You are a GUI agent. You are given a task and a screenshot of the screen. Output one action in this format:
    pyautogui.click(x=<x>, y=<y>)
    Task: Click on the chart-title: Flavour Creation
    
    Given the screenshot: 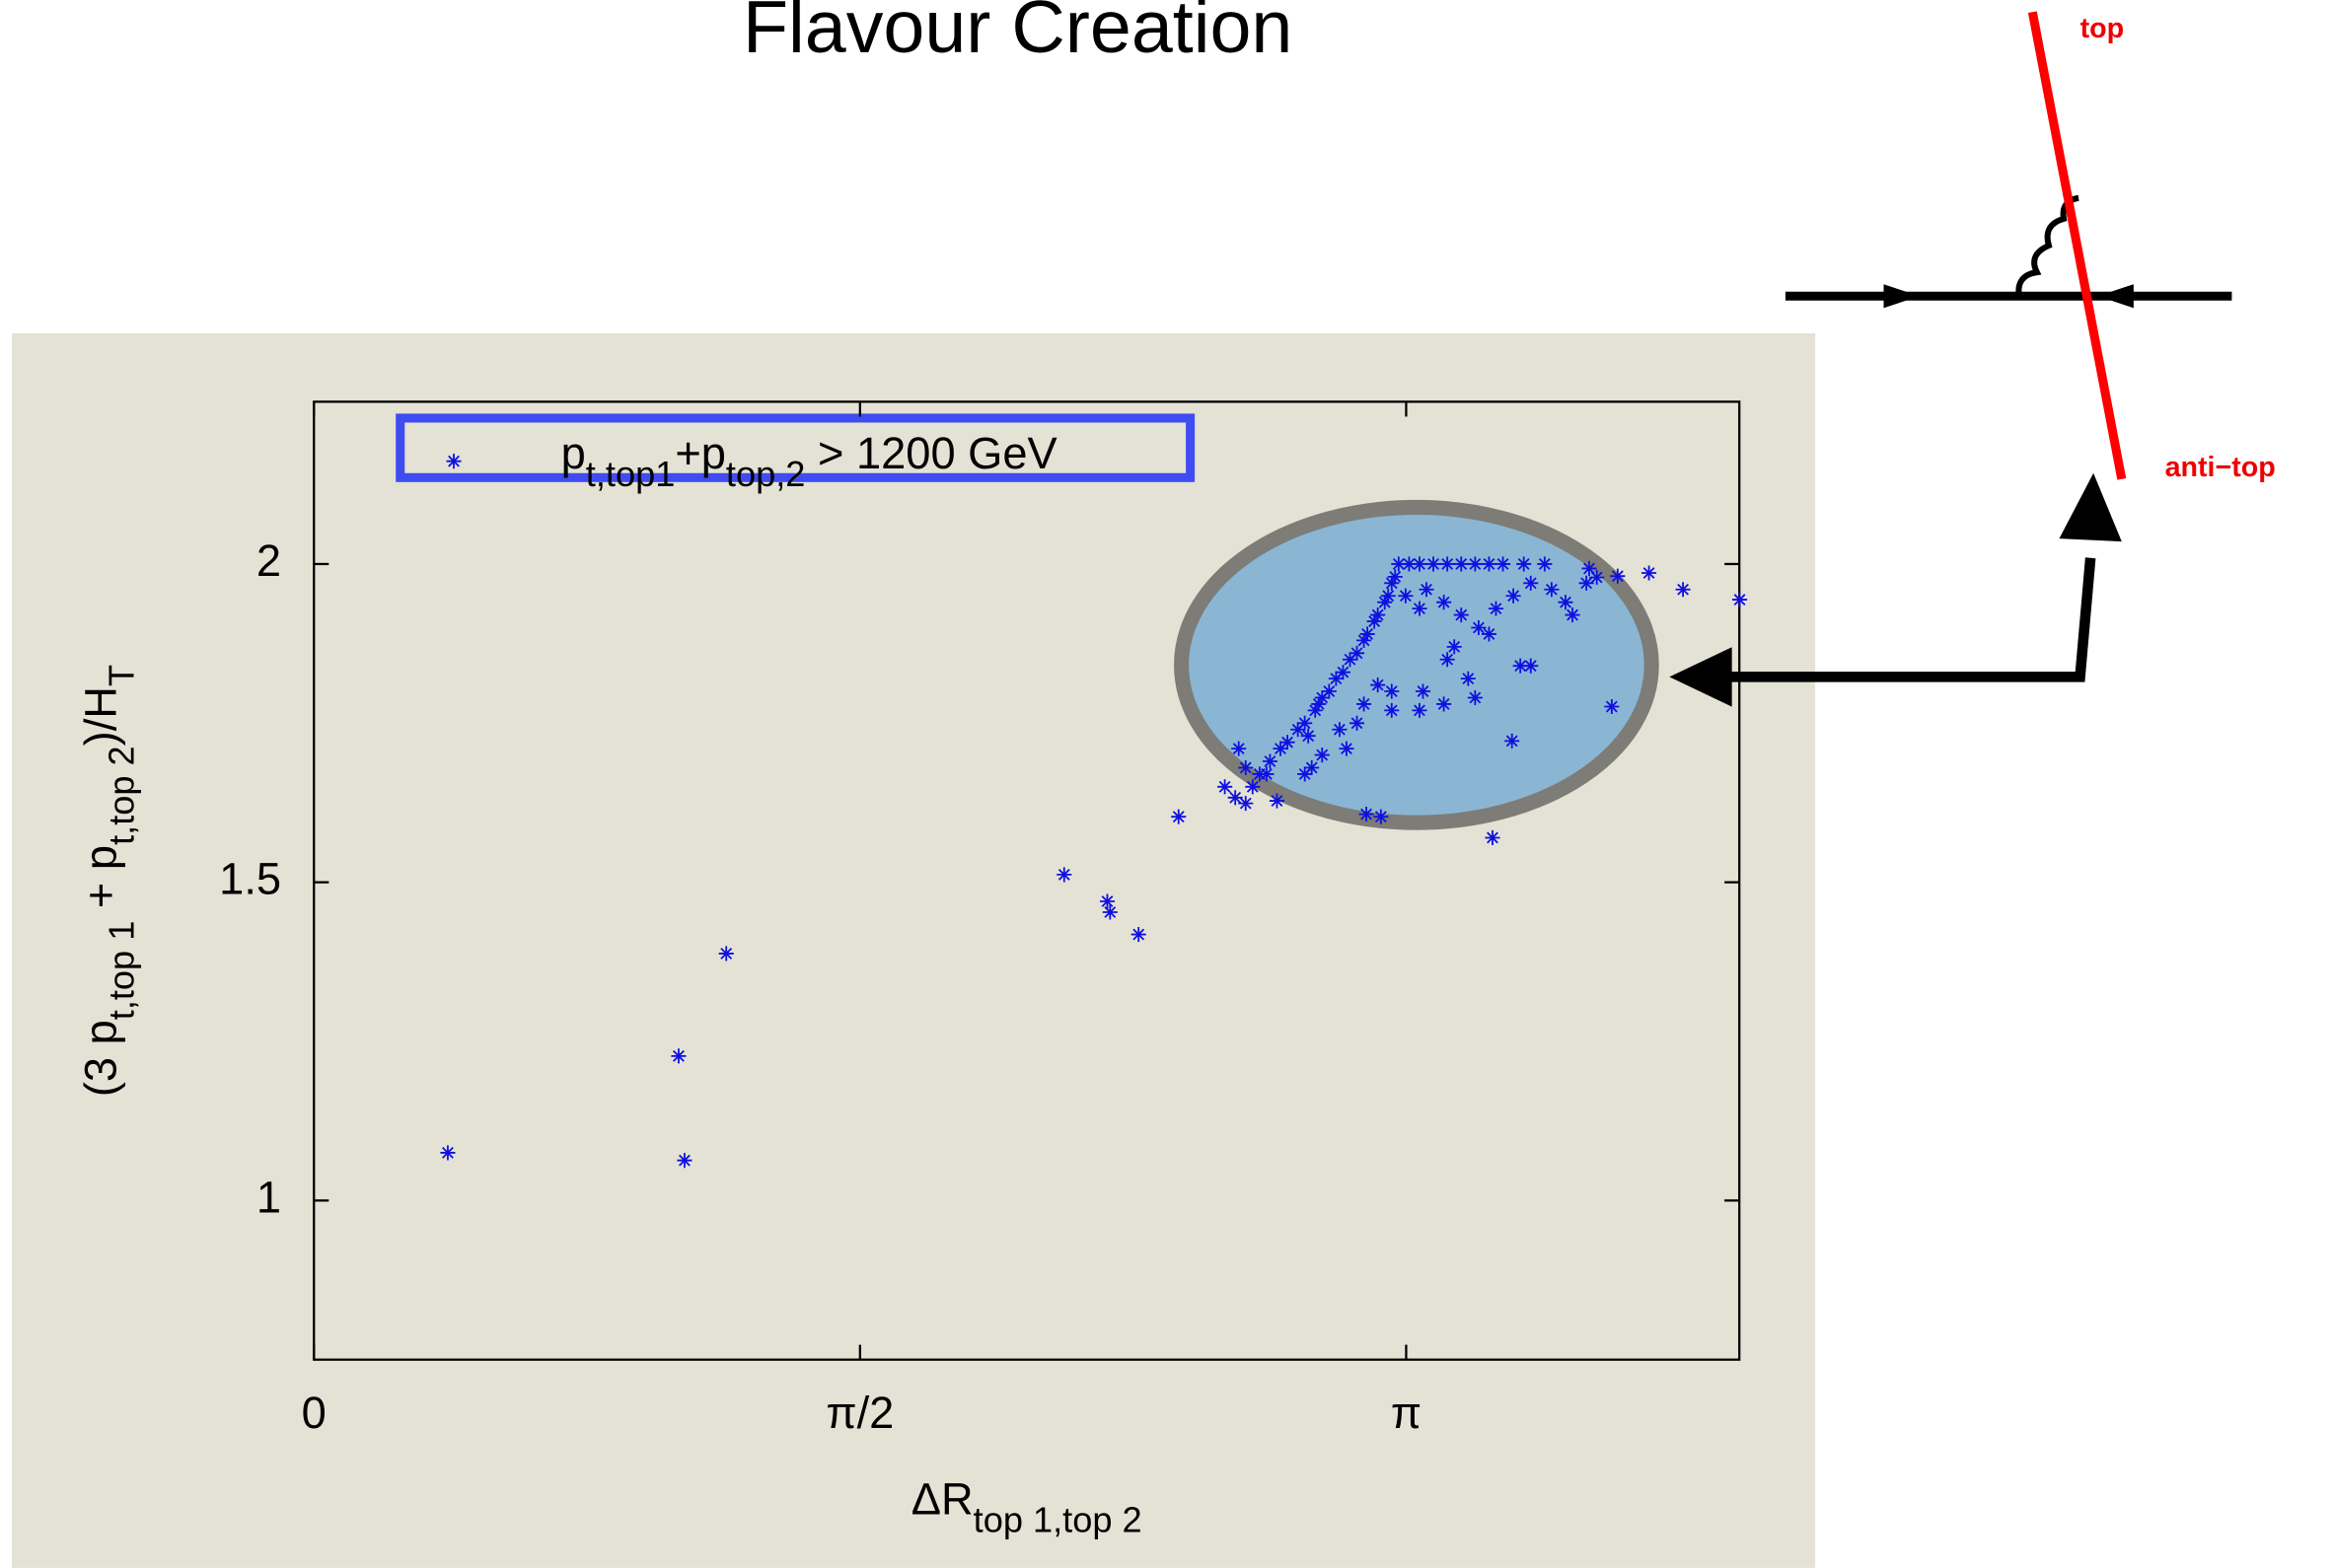 What is the action you would take?
    pyautogui.click(x=1017, y=34)
    